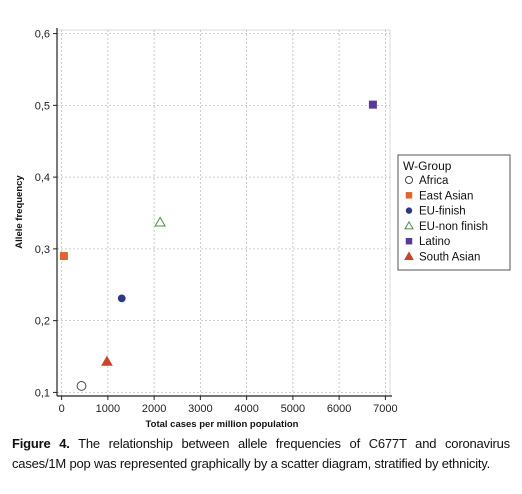  I want to click on x-axis-title: Total cases per million population, so click(222, 424).